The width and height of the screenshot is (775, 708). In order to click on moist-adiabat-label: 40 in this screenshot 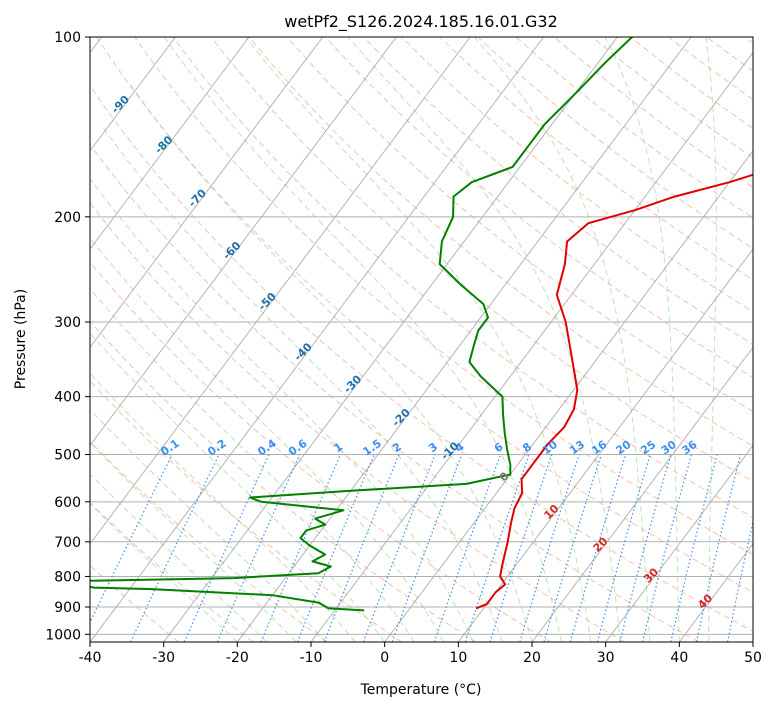, I will do `click(705, 601)`.